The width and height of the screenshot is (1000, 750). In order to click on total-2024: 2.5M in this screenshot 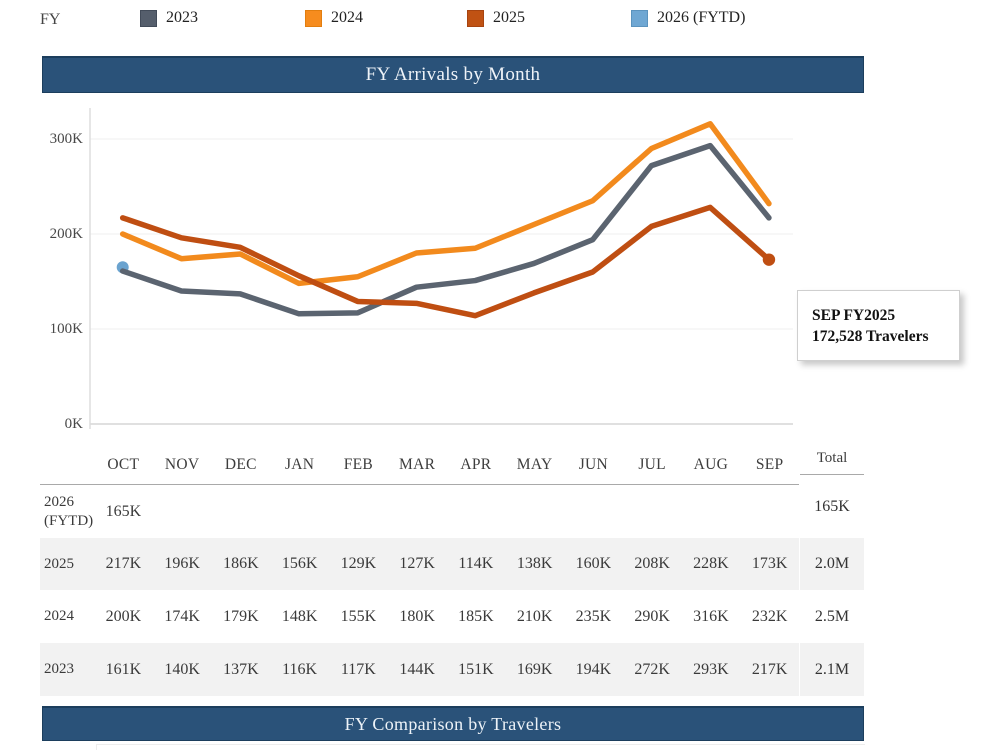, I will do `click(832, 616)`.